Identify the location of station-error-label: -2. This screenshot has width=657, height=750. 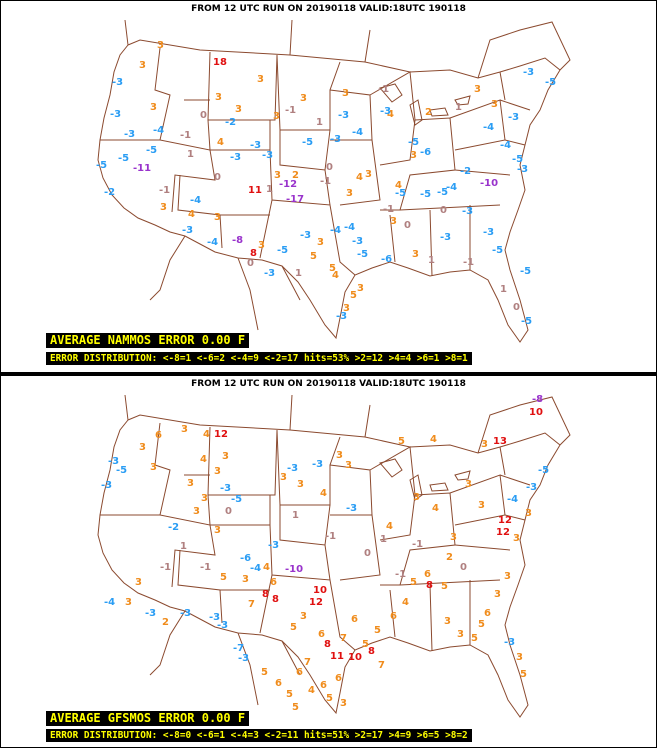
(230, 122).